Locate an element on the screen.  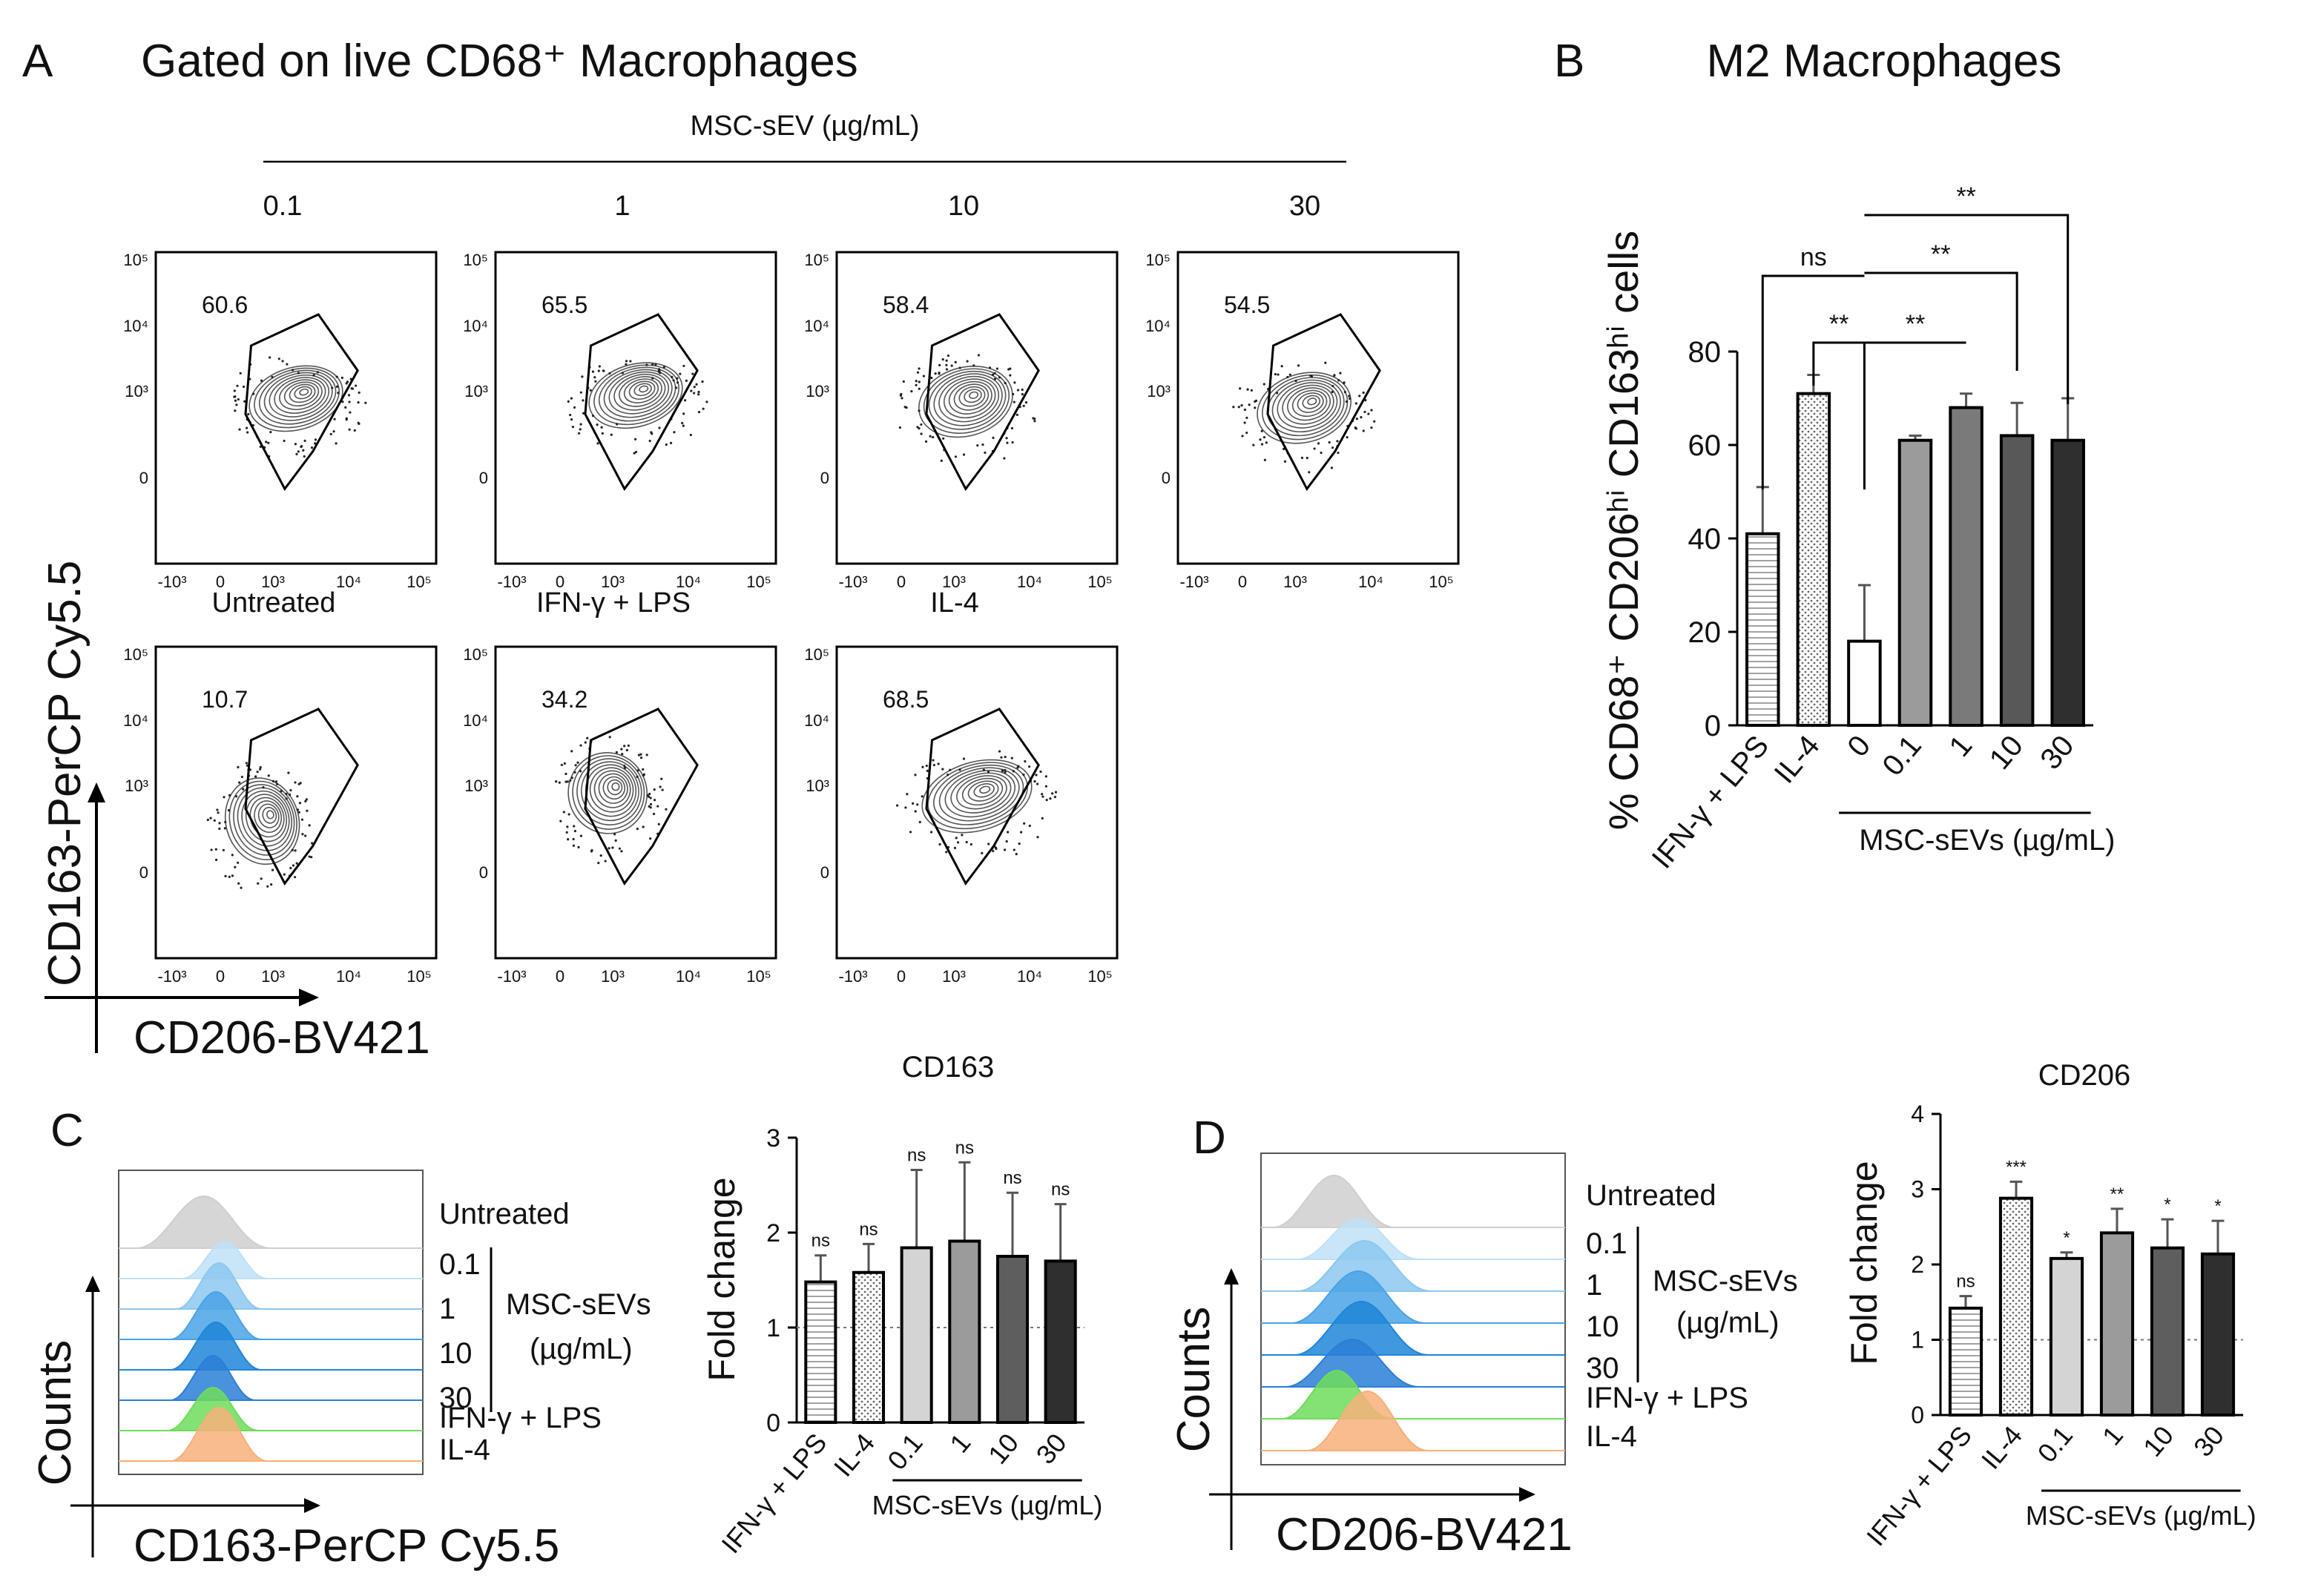
chart-title: CD163 is located at coordinates (948, 1067).